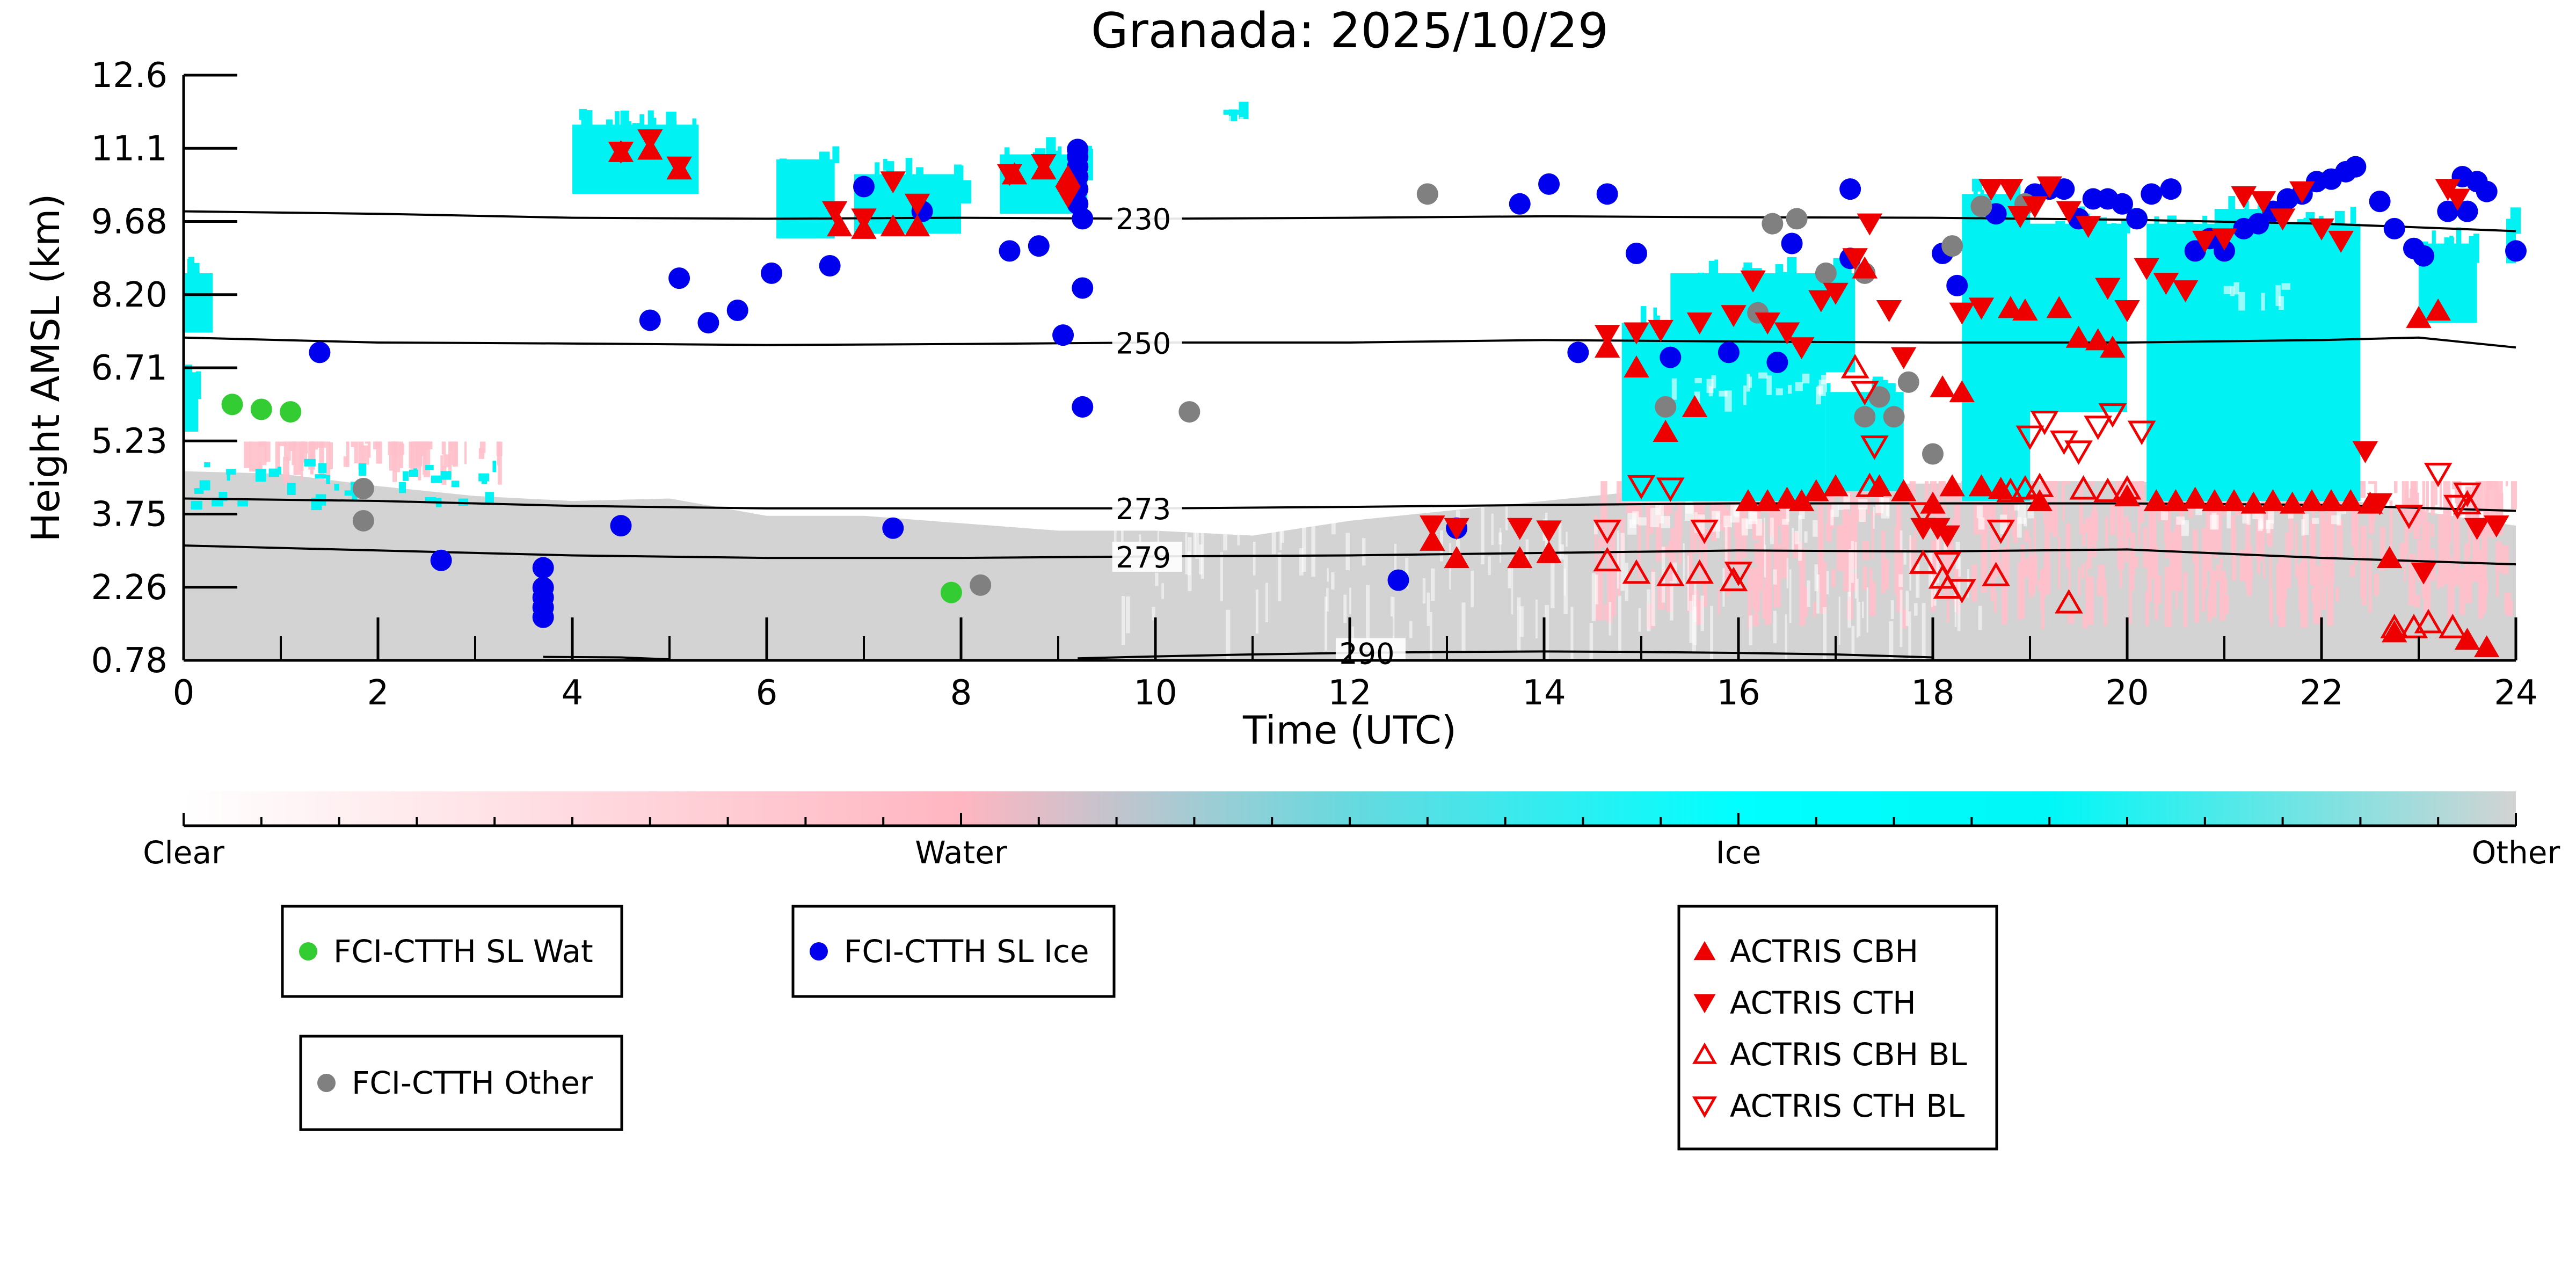 The width and height of the screenshot is (2576, 1288). Describe the element at coordinates (1823, 1003) in the screenshot. I see `legend-label: ACTRIS CTH` at that location.